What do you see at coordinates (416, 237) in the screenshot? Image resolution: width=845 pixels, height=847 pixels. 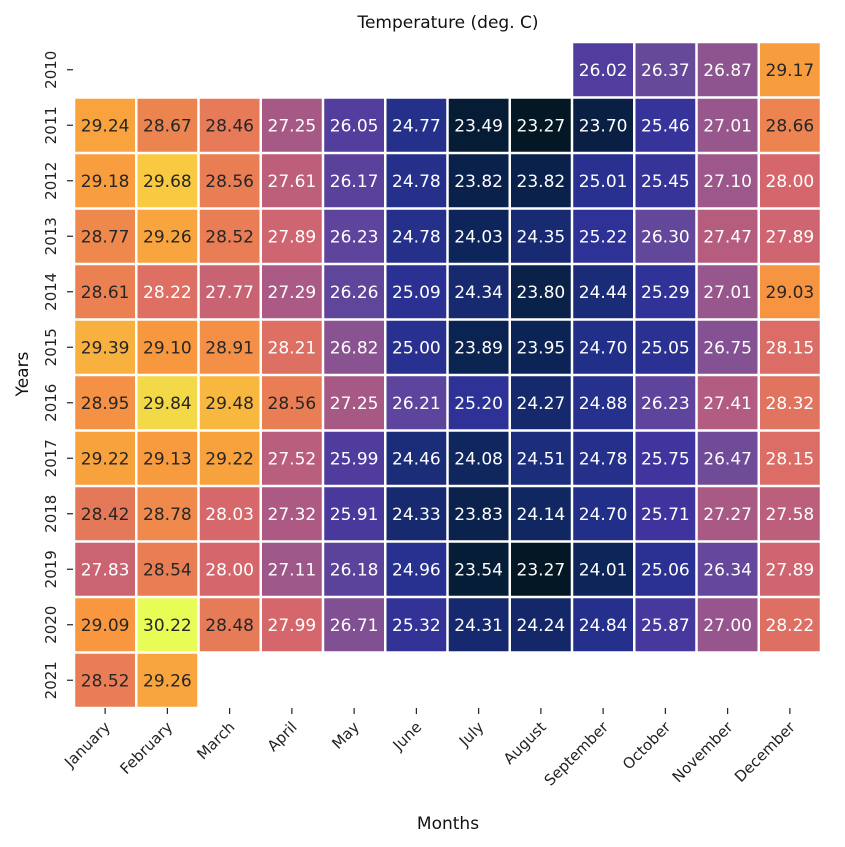 I see `cell-value-label: 24.78` at bounding box center [416, 237].